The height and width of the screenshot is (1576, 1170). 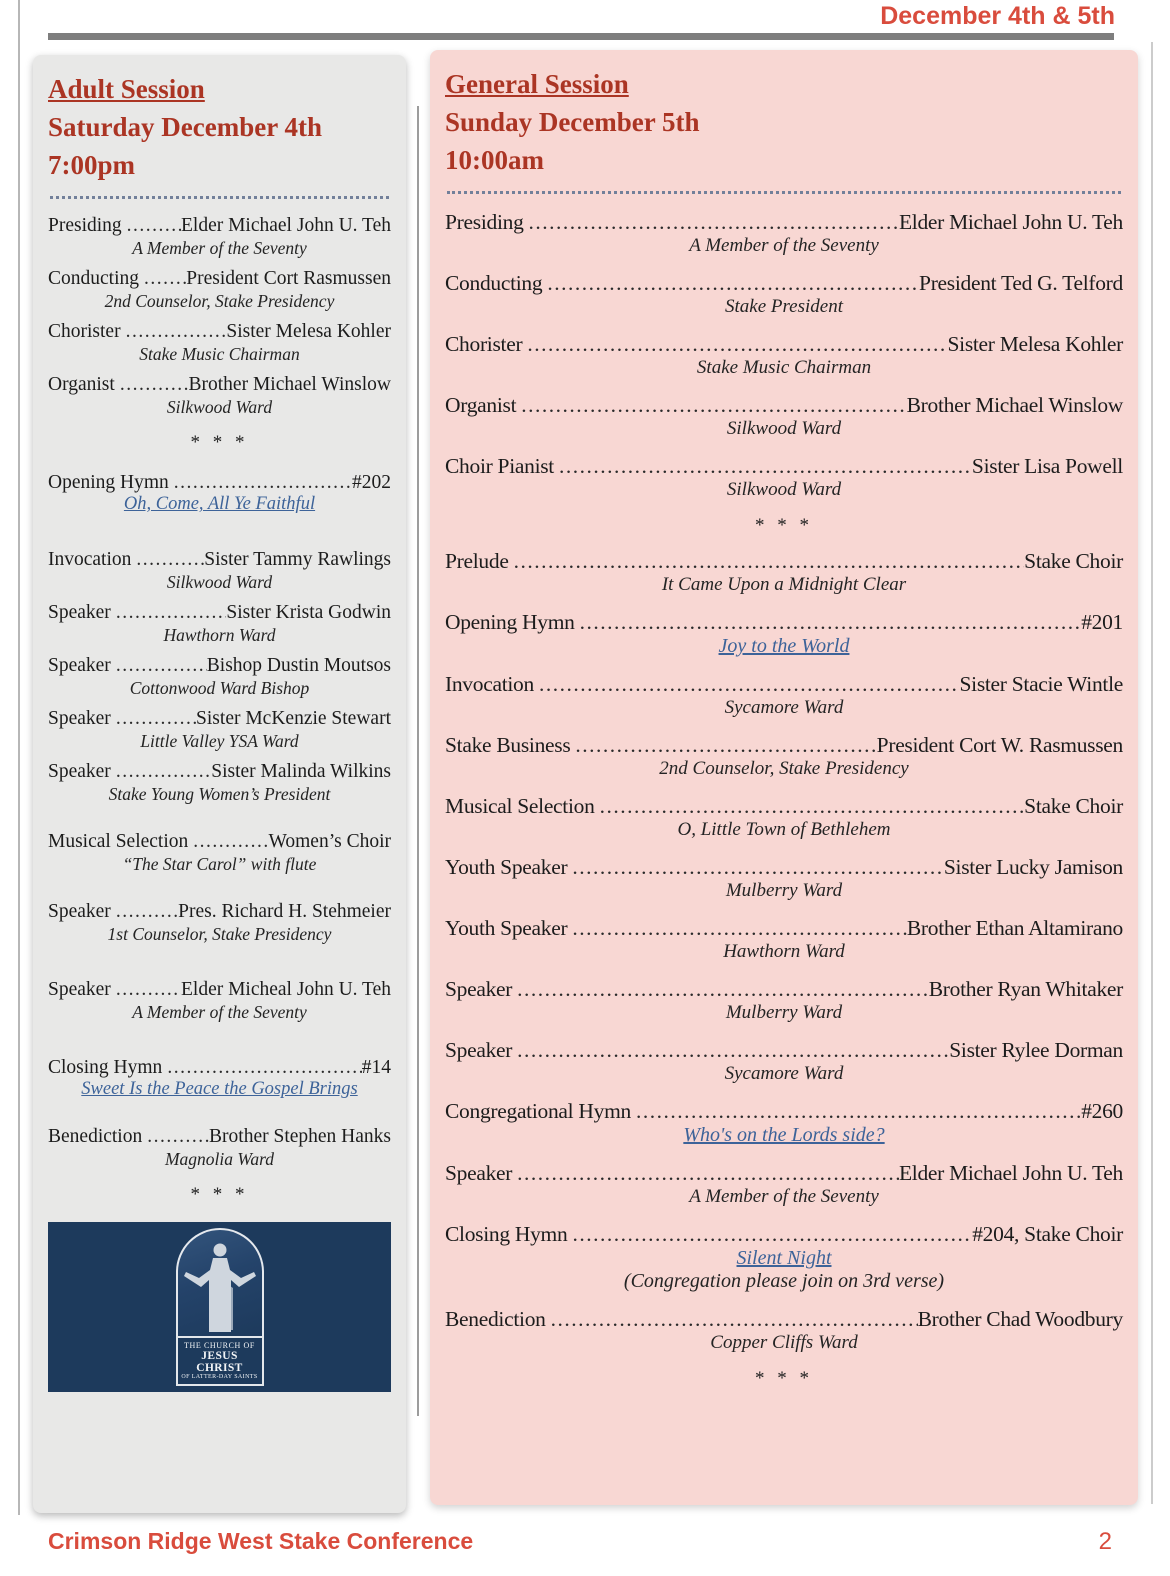 What do you see at coordinates (219, 354) in the screenshot?
I see `line-subtitle: Stake Music Chairman` at bounding box center [219, 354].